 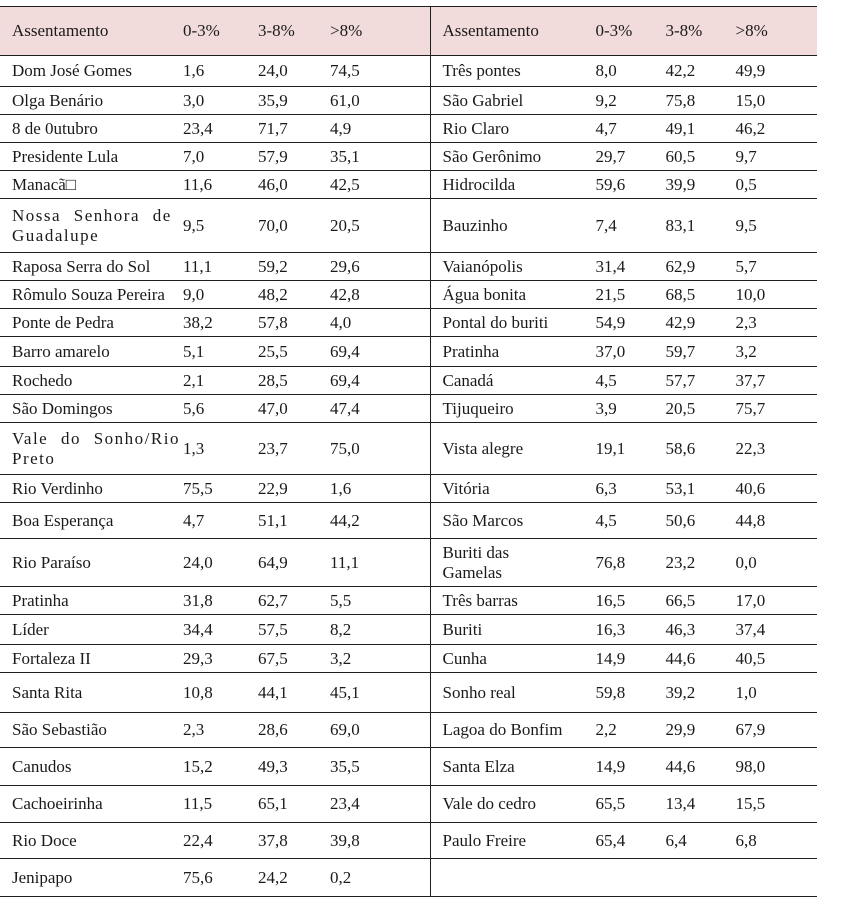 What do you see at coordinates (513, 600) in the screenshot?
I see `settlement-name: Três barras` at bounding box center [513, 600].